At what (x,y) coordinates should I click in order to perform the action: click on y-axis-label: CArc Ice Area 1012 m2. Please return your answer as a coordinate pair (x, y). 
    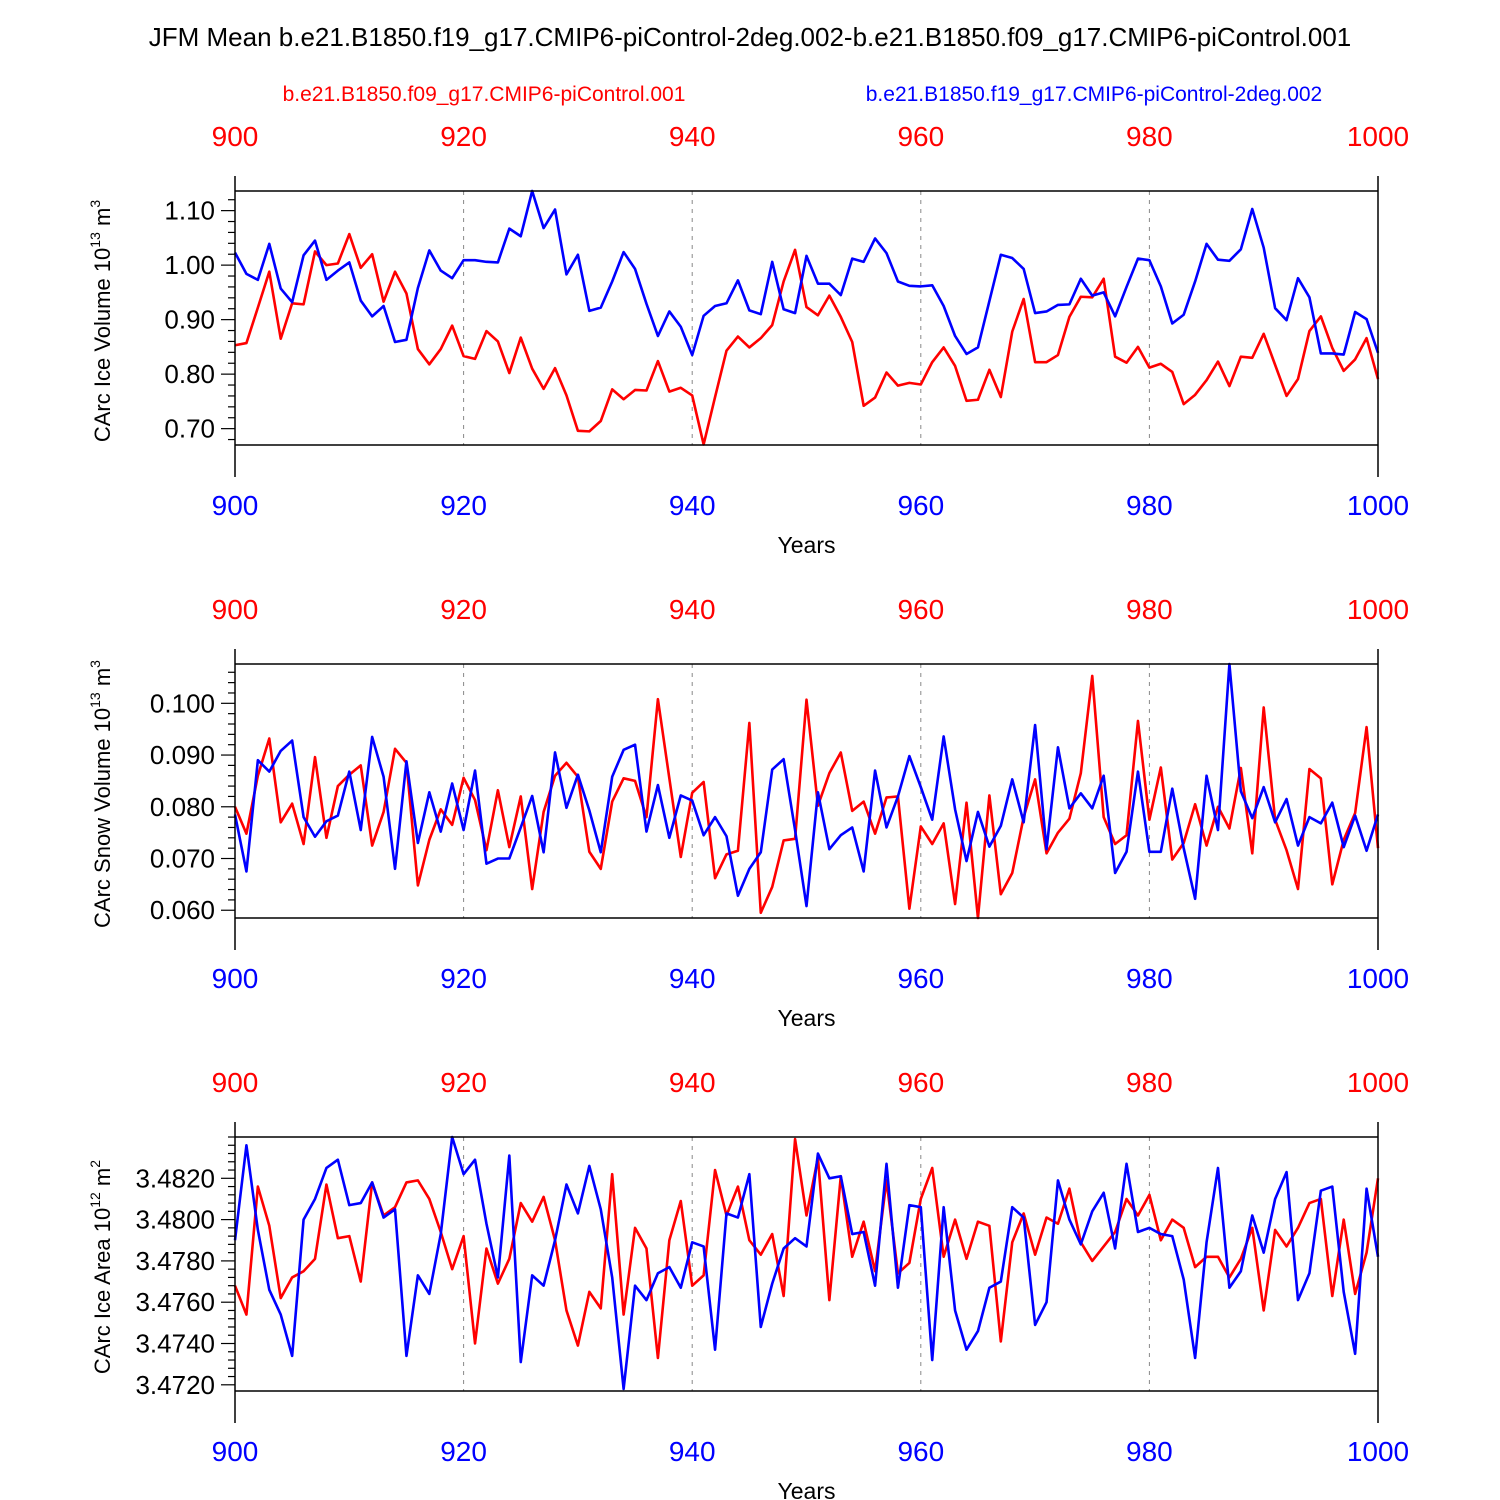
    Looking at the image, I should click on (101, 1267).